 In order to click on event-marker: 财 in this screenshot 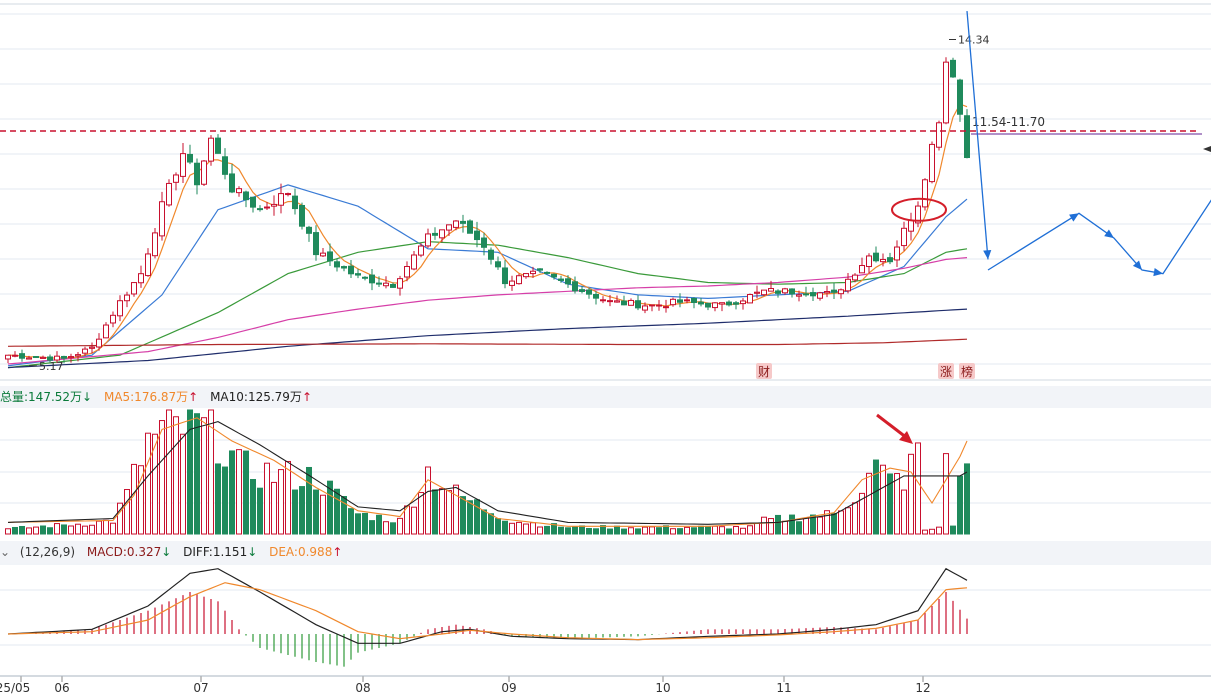, I will do `click(764, 371)`.